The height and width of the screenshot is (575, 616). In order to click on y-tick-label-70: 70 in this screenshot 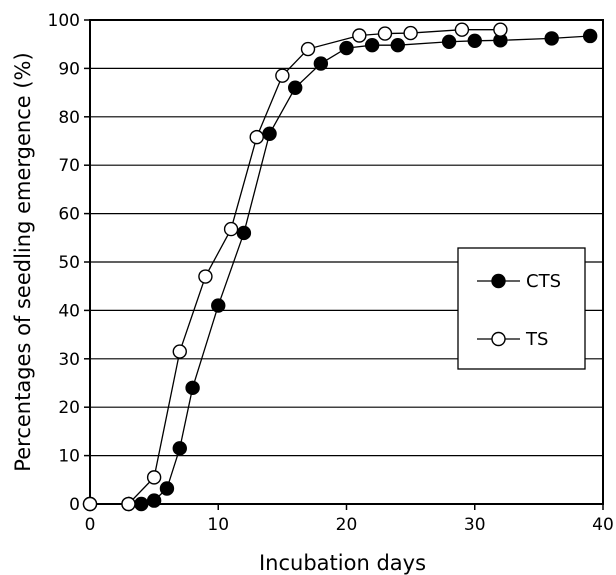, I will do `click(69, 166)`.